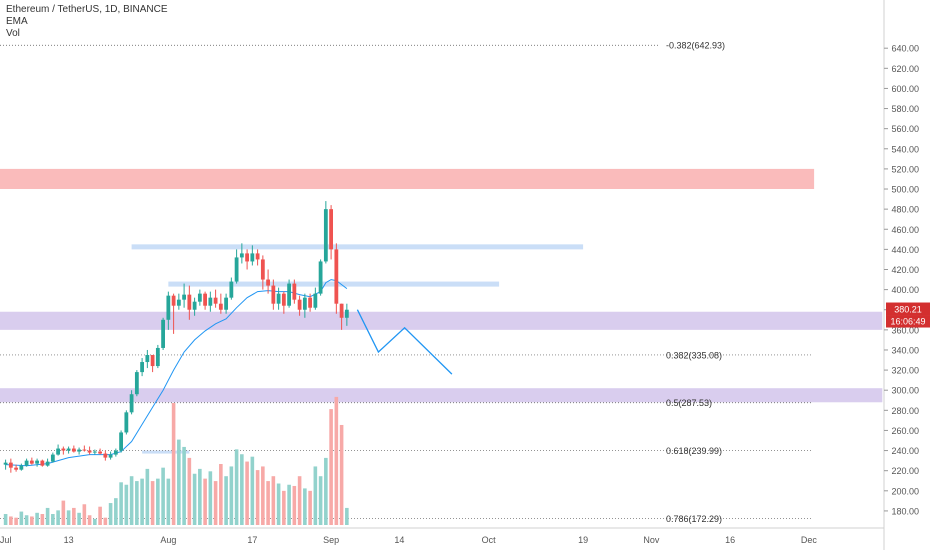 The width and height of the screenshot is (932, 550). Describe the element at coordinates (17, 21) in the screenshot. I see `ema-indicator-label: EMA` at that location.